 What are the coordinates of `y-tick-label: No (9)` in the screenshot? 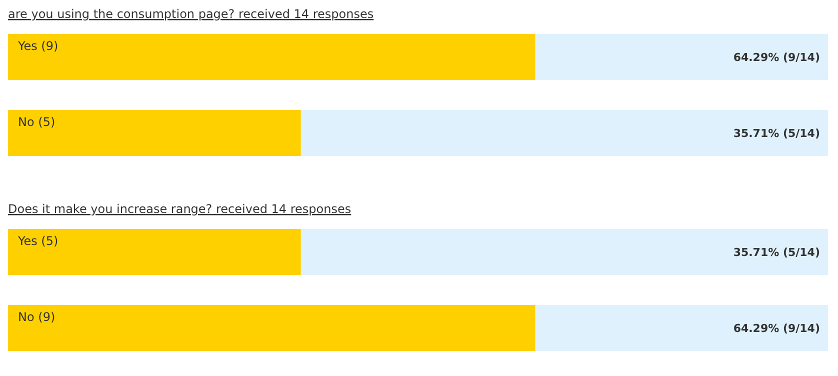 It's located at (37, 317).